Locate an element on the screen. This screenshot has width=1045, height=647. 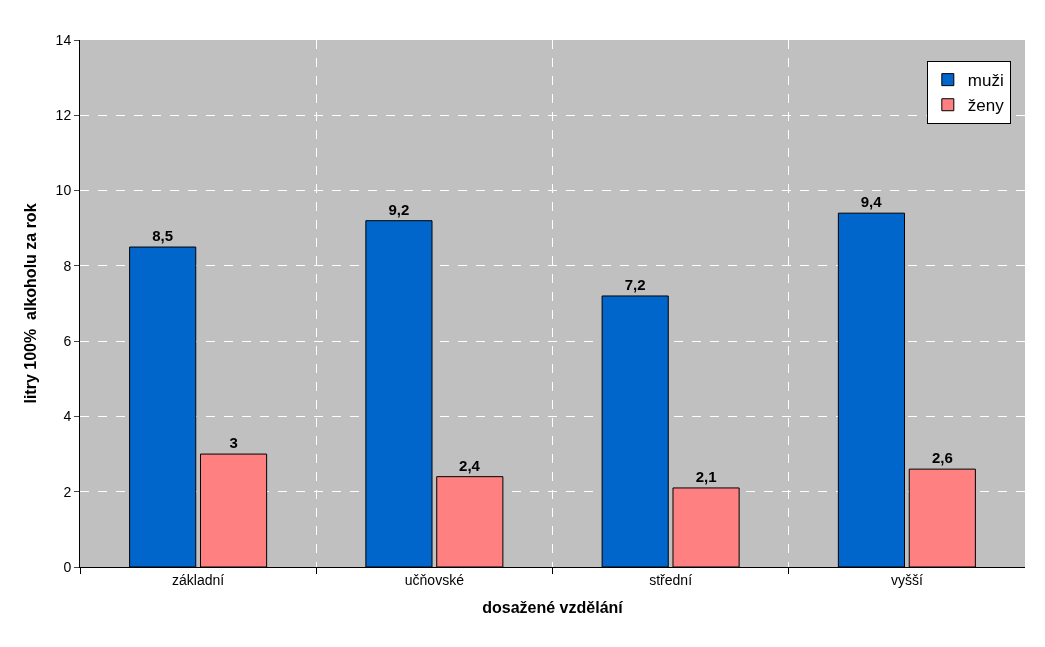
x-tick-label: střední is located at coordinates (671, 579).